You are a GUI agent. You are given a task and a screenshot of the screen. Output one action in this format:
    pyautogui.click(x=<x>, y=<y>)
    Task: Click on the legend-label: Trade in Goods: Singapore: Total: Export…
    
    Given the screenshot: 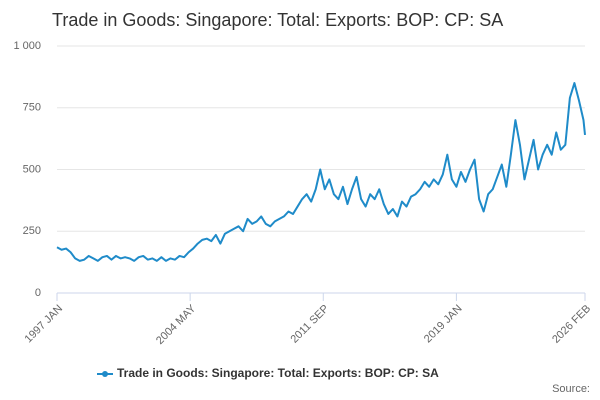 What is the action you would take?
    pyautogui.click(x=278, y=373)
    